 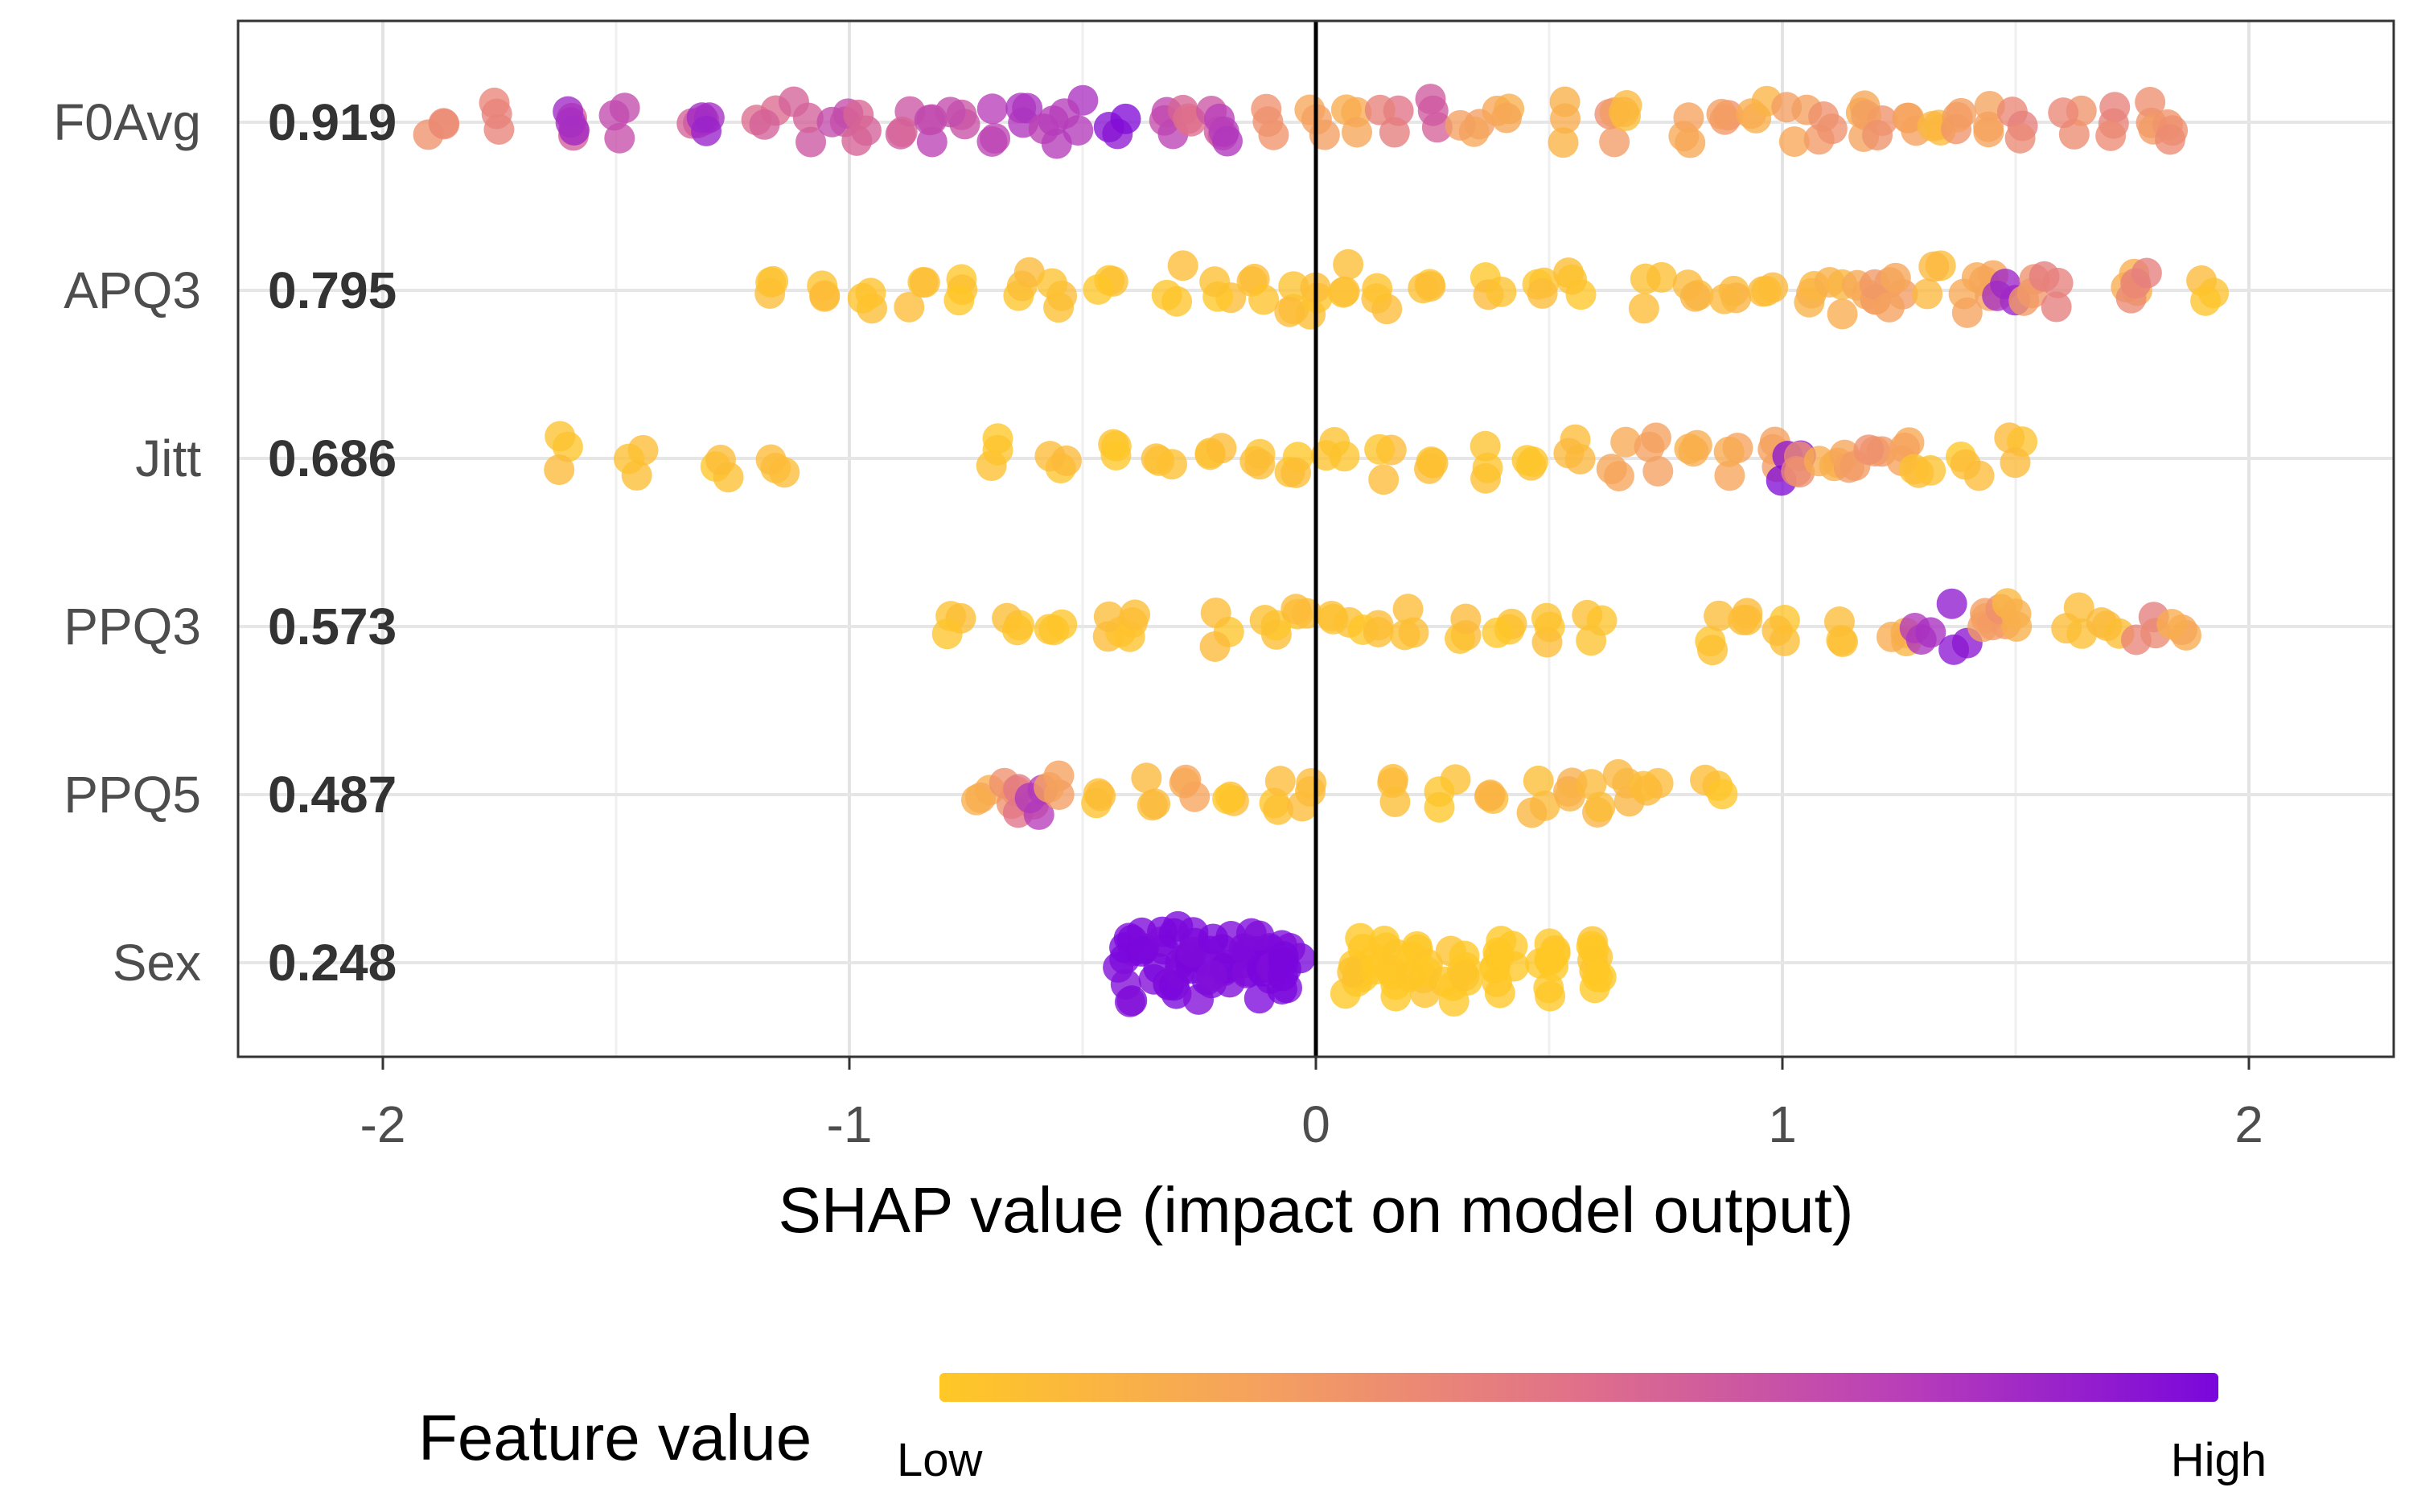 I want to click on feature-label: PPQ5, so click(x=133, y=795).